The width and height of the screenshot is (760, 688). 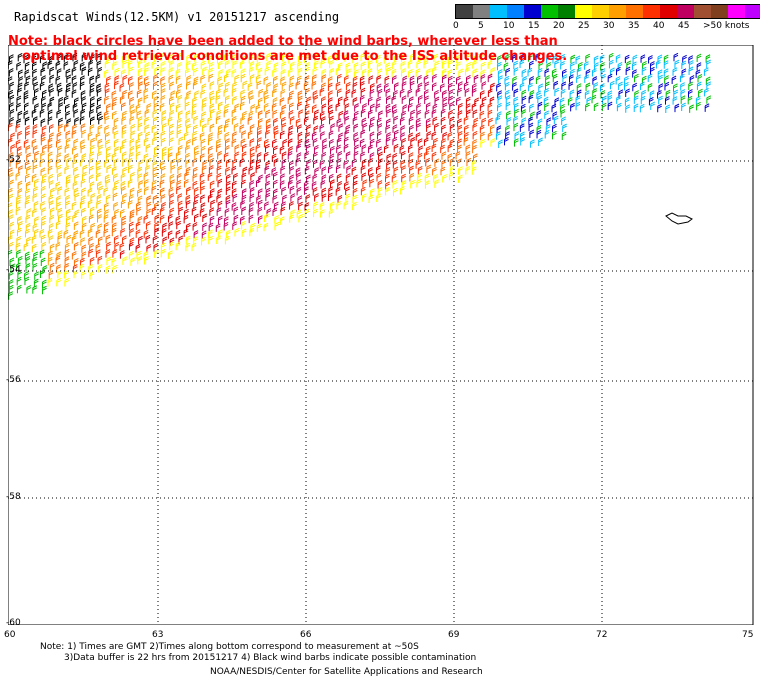 What do you see at coordinates (600, 11) in the screenshot?
I see `legend-swatch` at bounding box center [600, 11].